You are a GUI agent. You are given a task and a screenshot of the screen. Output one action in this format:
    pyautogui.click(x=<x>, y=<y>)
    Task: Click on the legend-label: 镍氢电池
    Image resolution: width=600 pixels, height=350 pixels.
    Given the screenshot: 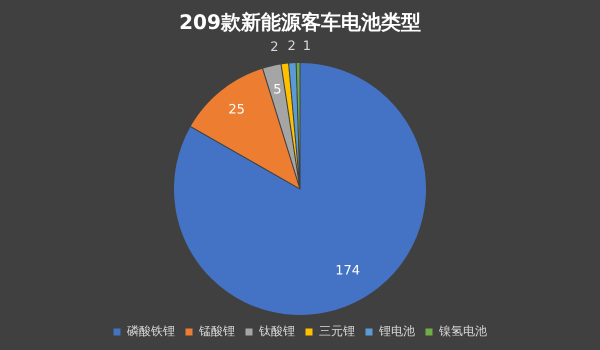 What is the action you would take?
    pyautogui.click(x=462, y=331)
    